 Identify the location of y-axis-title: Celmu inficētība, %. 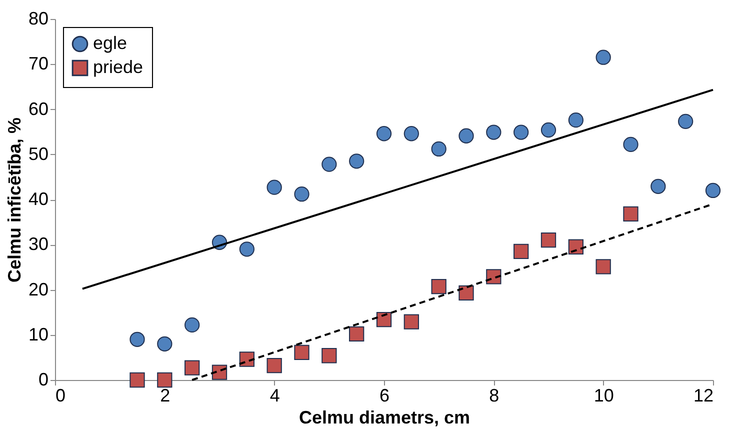
(14, 200).